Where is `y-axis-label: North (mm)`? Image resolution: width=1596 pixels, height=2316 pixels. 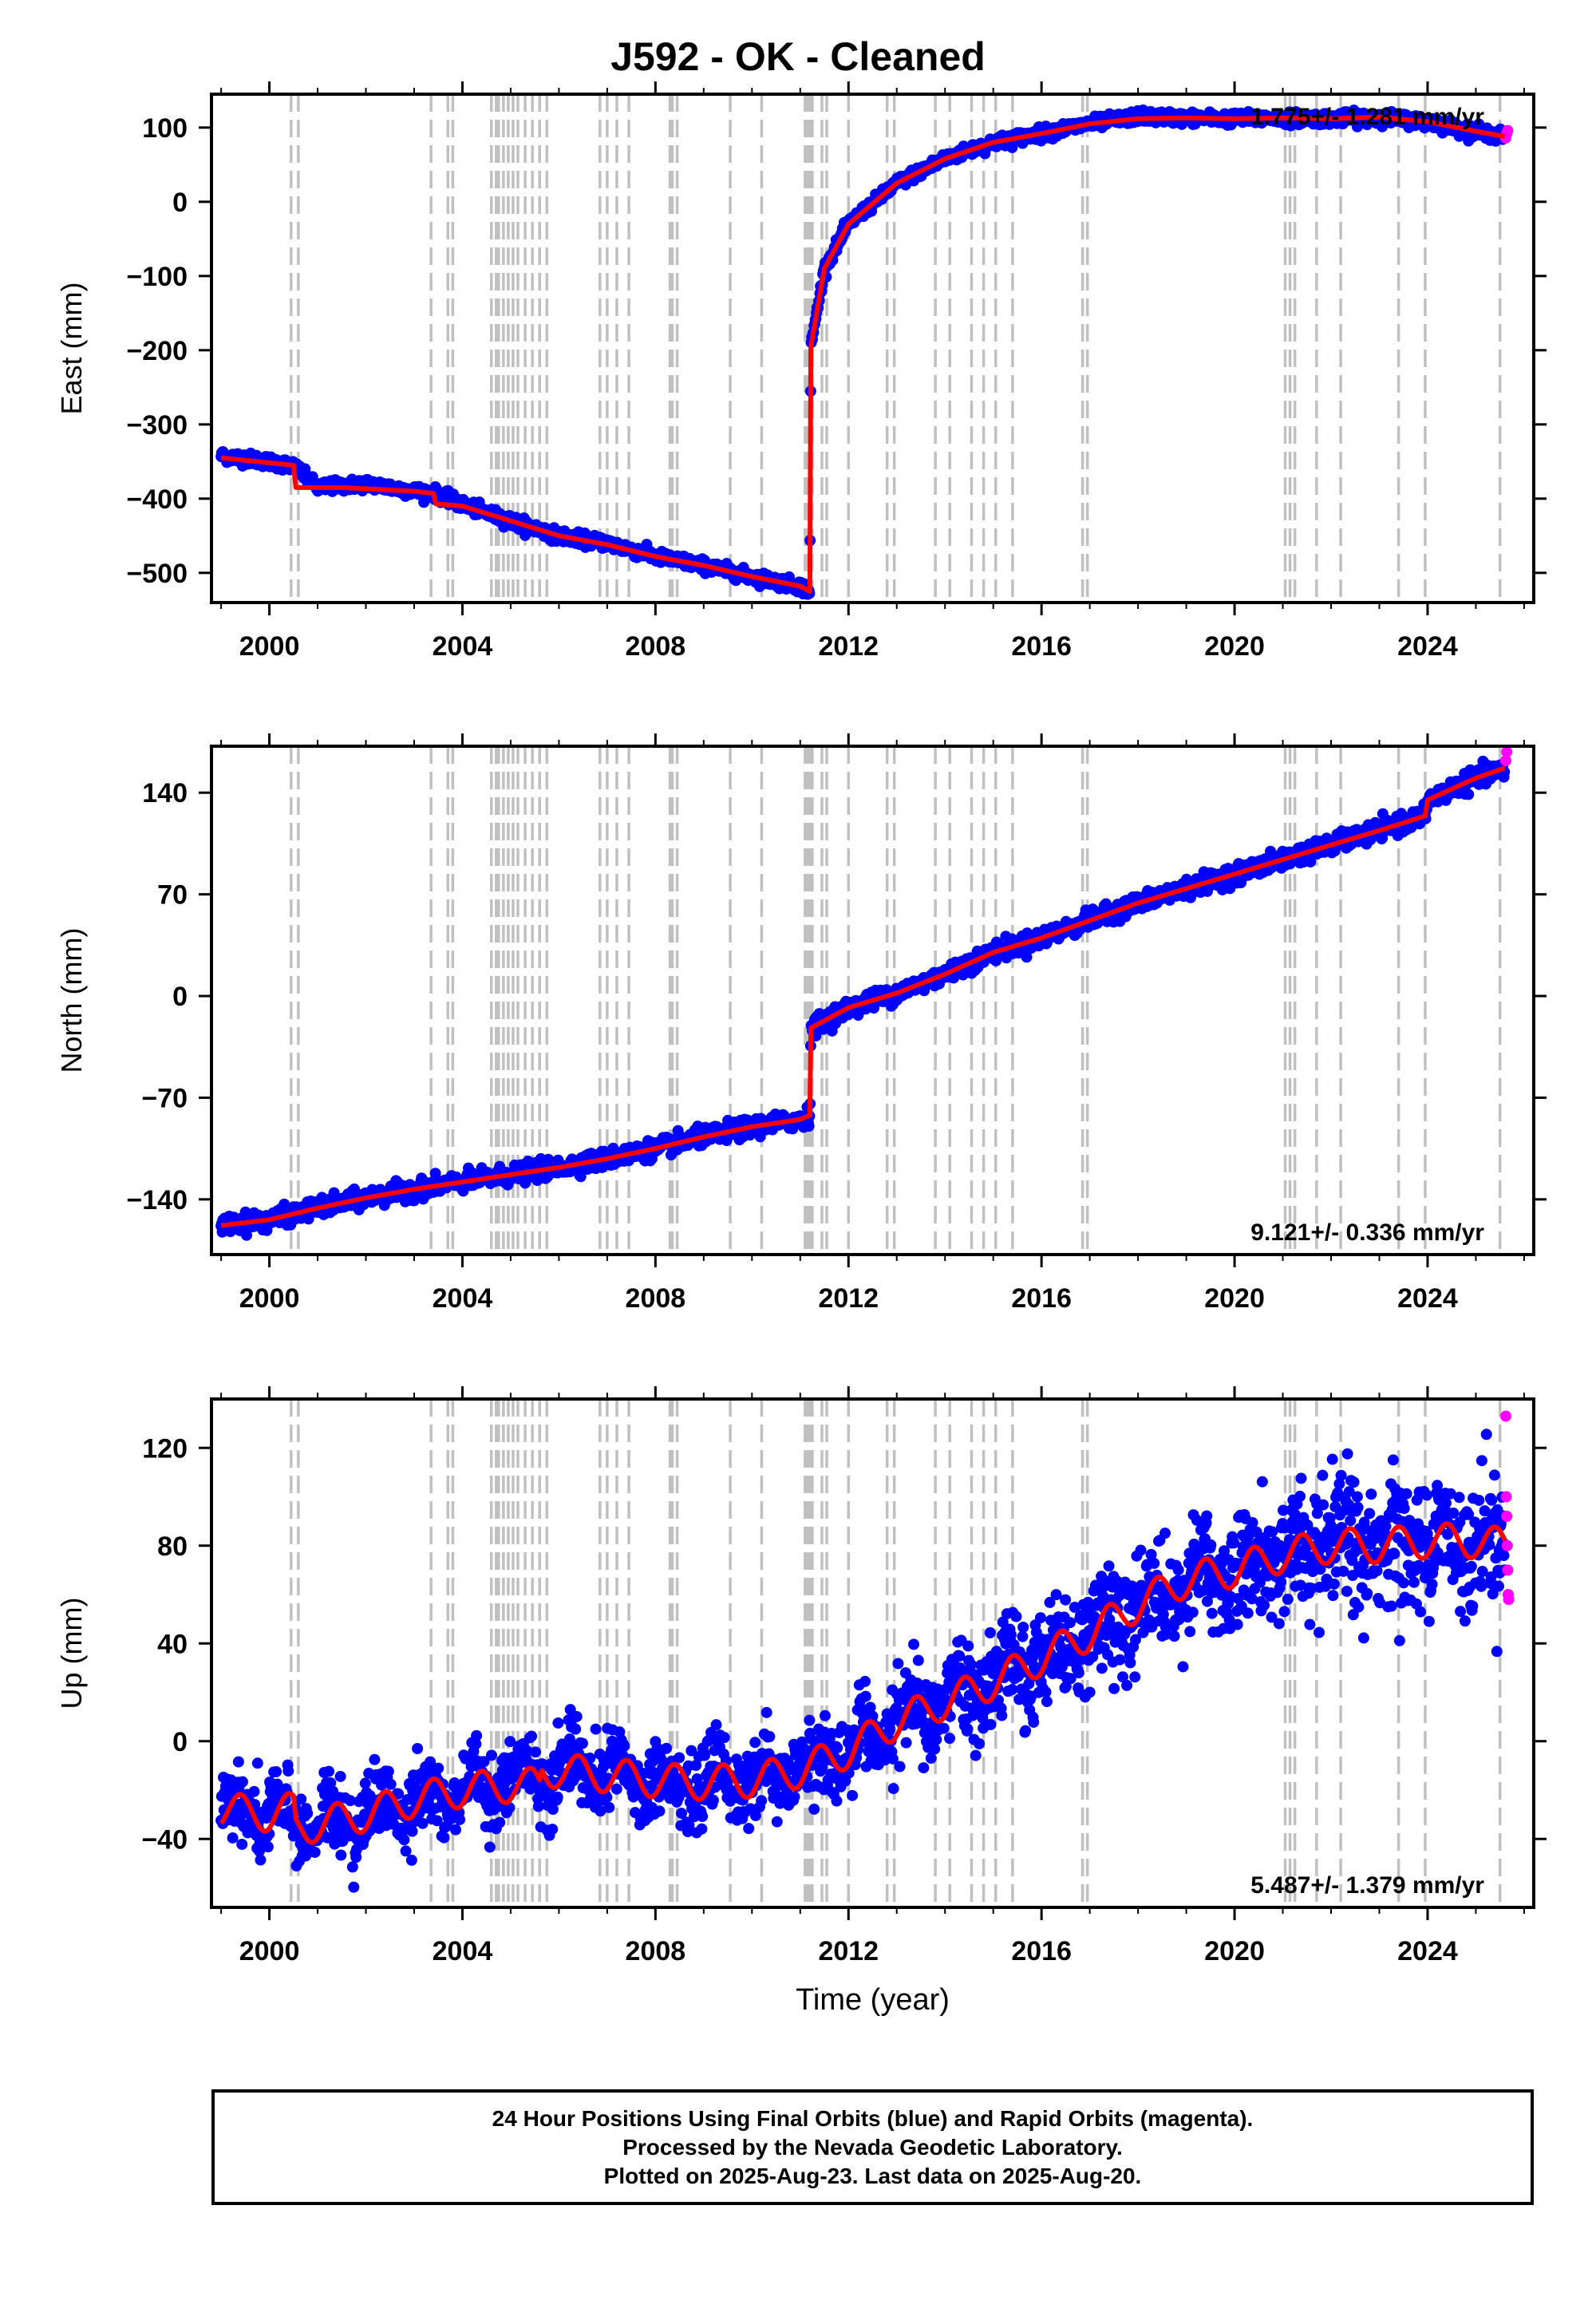
y-axis-label: North (mm) is located at coordinates (71, 1001).